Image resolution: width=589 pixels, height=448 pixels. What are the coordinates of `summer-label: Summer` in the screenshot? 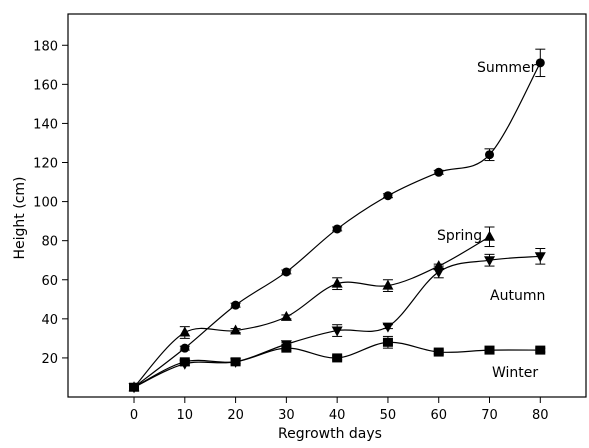 It's located at (507, 68).